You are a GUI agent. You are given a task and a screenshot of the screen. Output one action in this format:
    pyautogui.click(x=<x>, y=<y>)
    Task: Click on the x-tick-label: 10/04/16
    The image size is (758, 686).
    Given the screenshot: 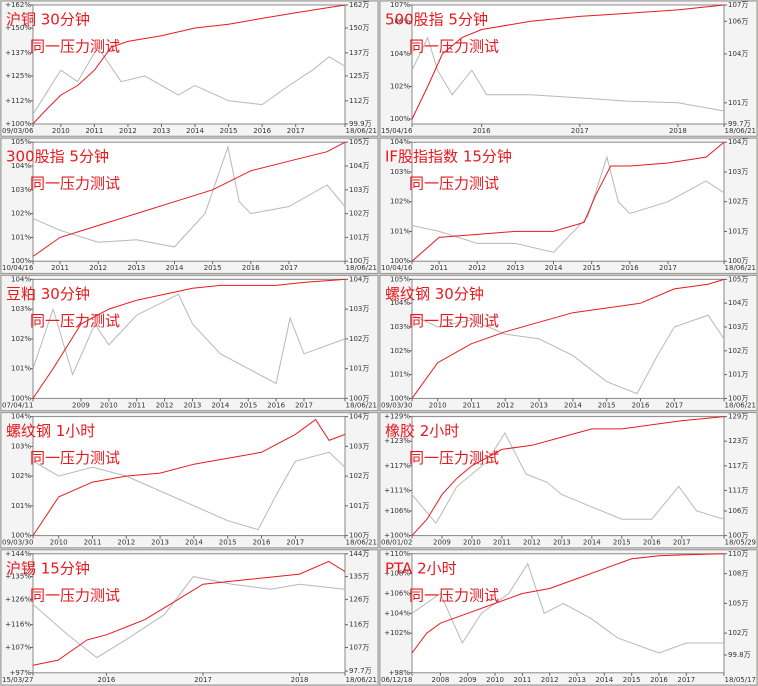 What is the action you would take?
    pyautogui.click(x=18, y=268)
    